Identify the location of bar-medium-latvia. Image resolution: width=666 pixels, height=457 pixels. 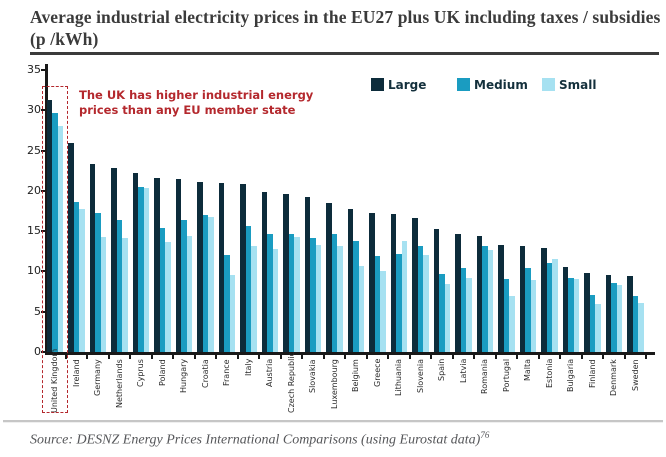
(463, 310).